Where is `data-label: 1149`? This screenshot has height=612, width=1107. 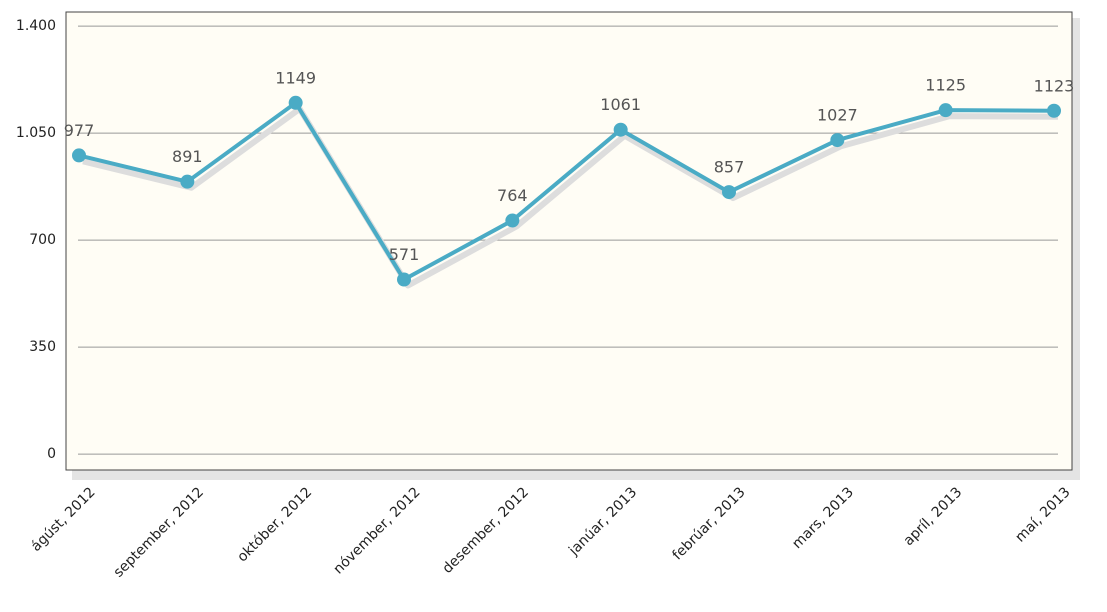
data-label: 1149 is located at coordinates (295, 77).